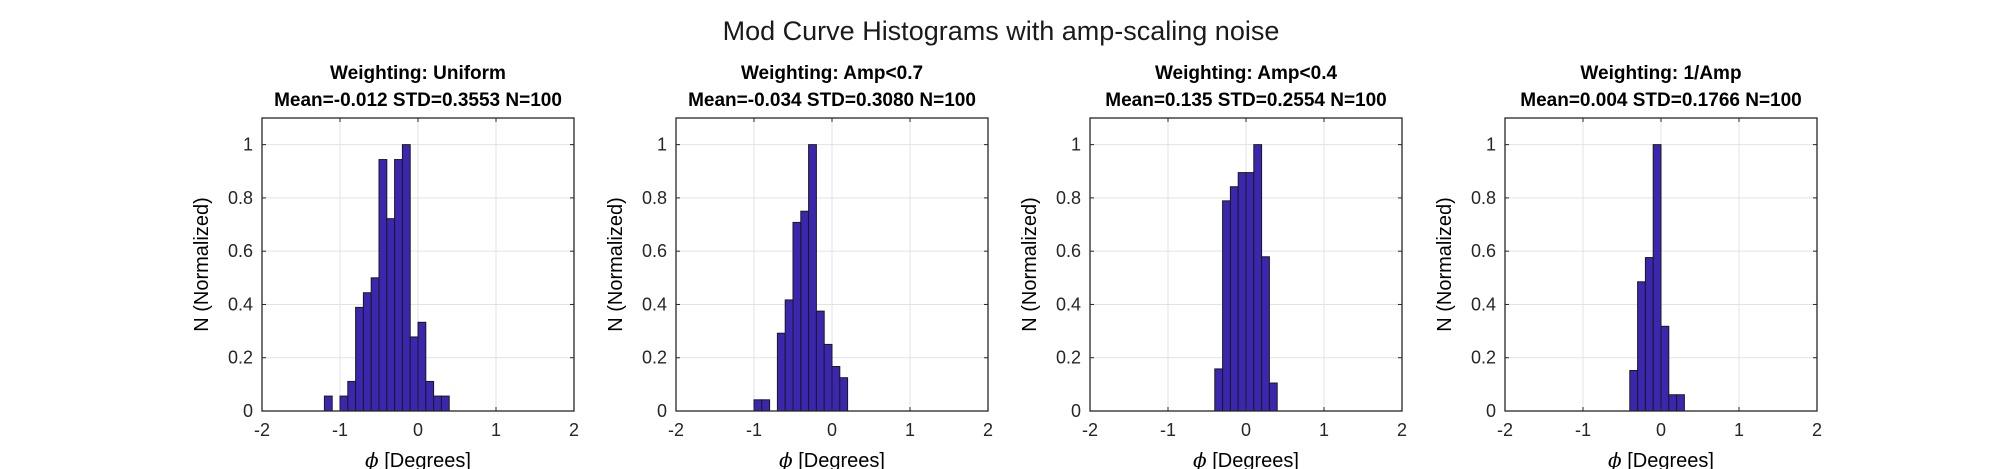 This screenshot has width=2000, height=469. Describe the element at coordinates (1661, 100) in the screenshot. I see `subplot-stats: Mean=0.004 STD=0.1766 N=100` at that location.